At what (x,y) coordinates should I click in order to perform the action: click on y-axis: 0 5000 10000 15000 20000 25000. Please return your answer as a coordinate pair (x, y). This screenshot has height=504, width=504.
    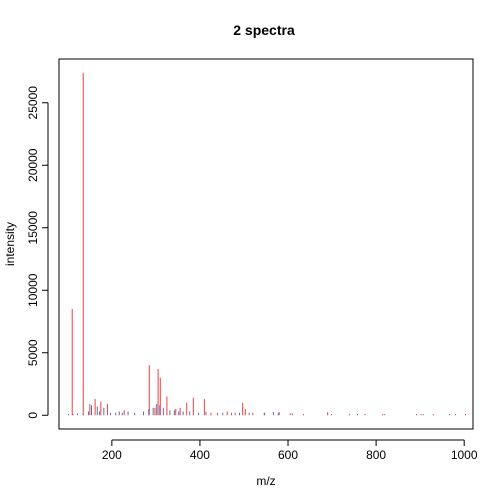
    Looking at the image, I should click on (37, 252).